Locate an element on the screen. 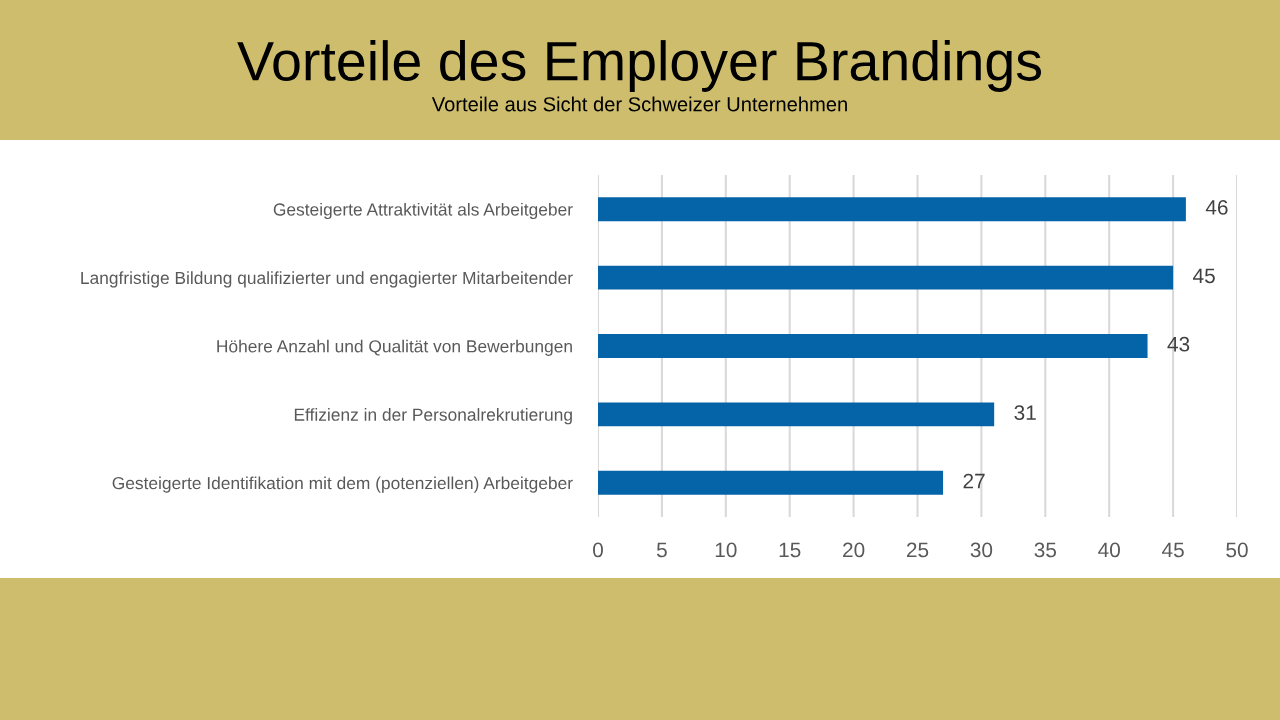 This screenshot has width=1280, height=720. x-tick-label: 0 is located at coordinates (598, 550).